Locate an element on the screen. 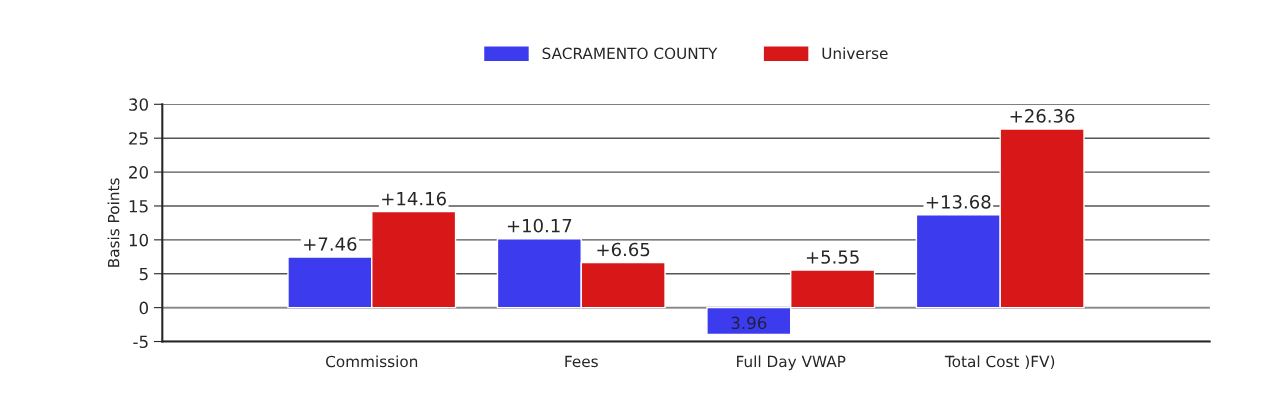 The image size is (1268, 409). y-axis-title: Basis Points is located at coordinates (113, 222).